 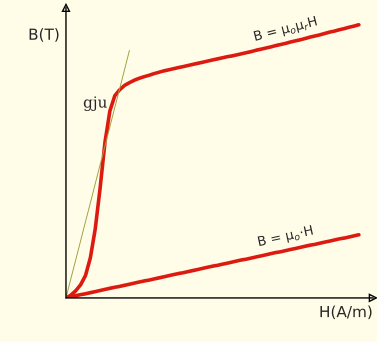 I want to click on y-axis-title: B(T), so click(x=44, y=35).